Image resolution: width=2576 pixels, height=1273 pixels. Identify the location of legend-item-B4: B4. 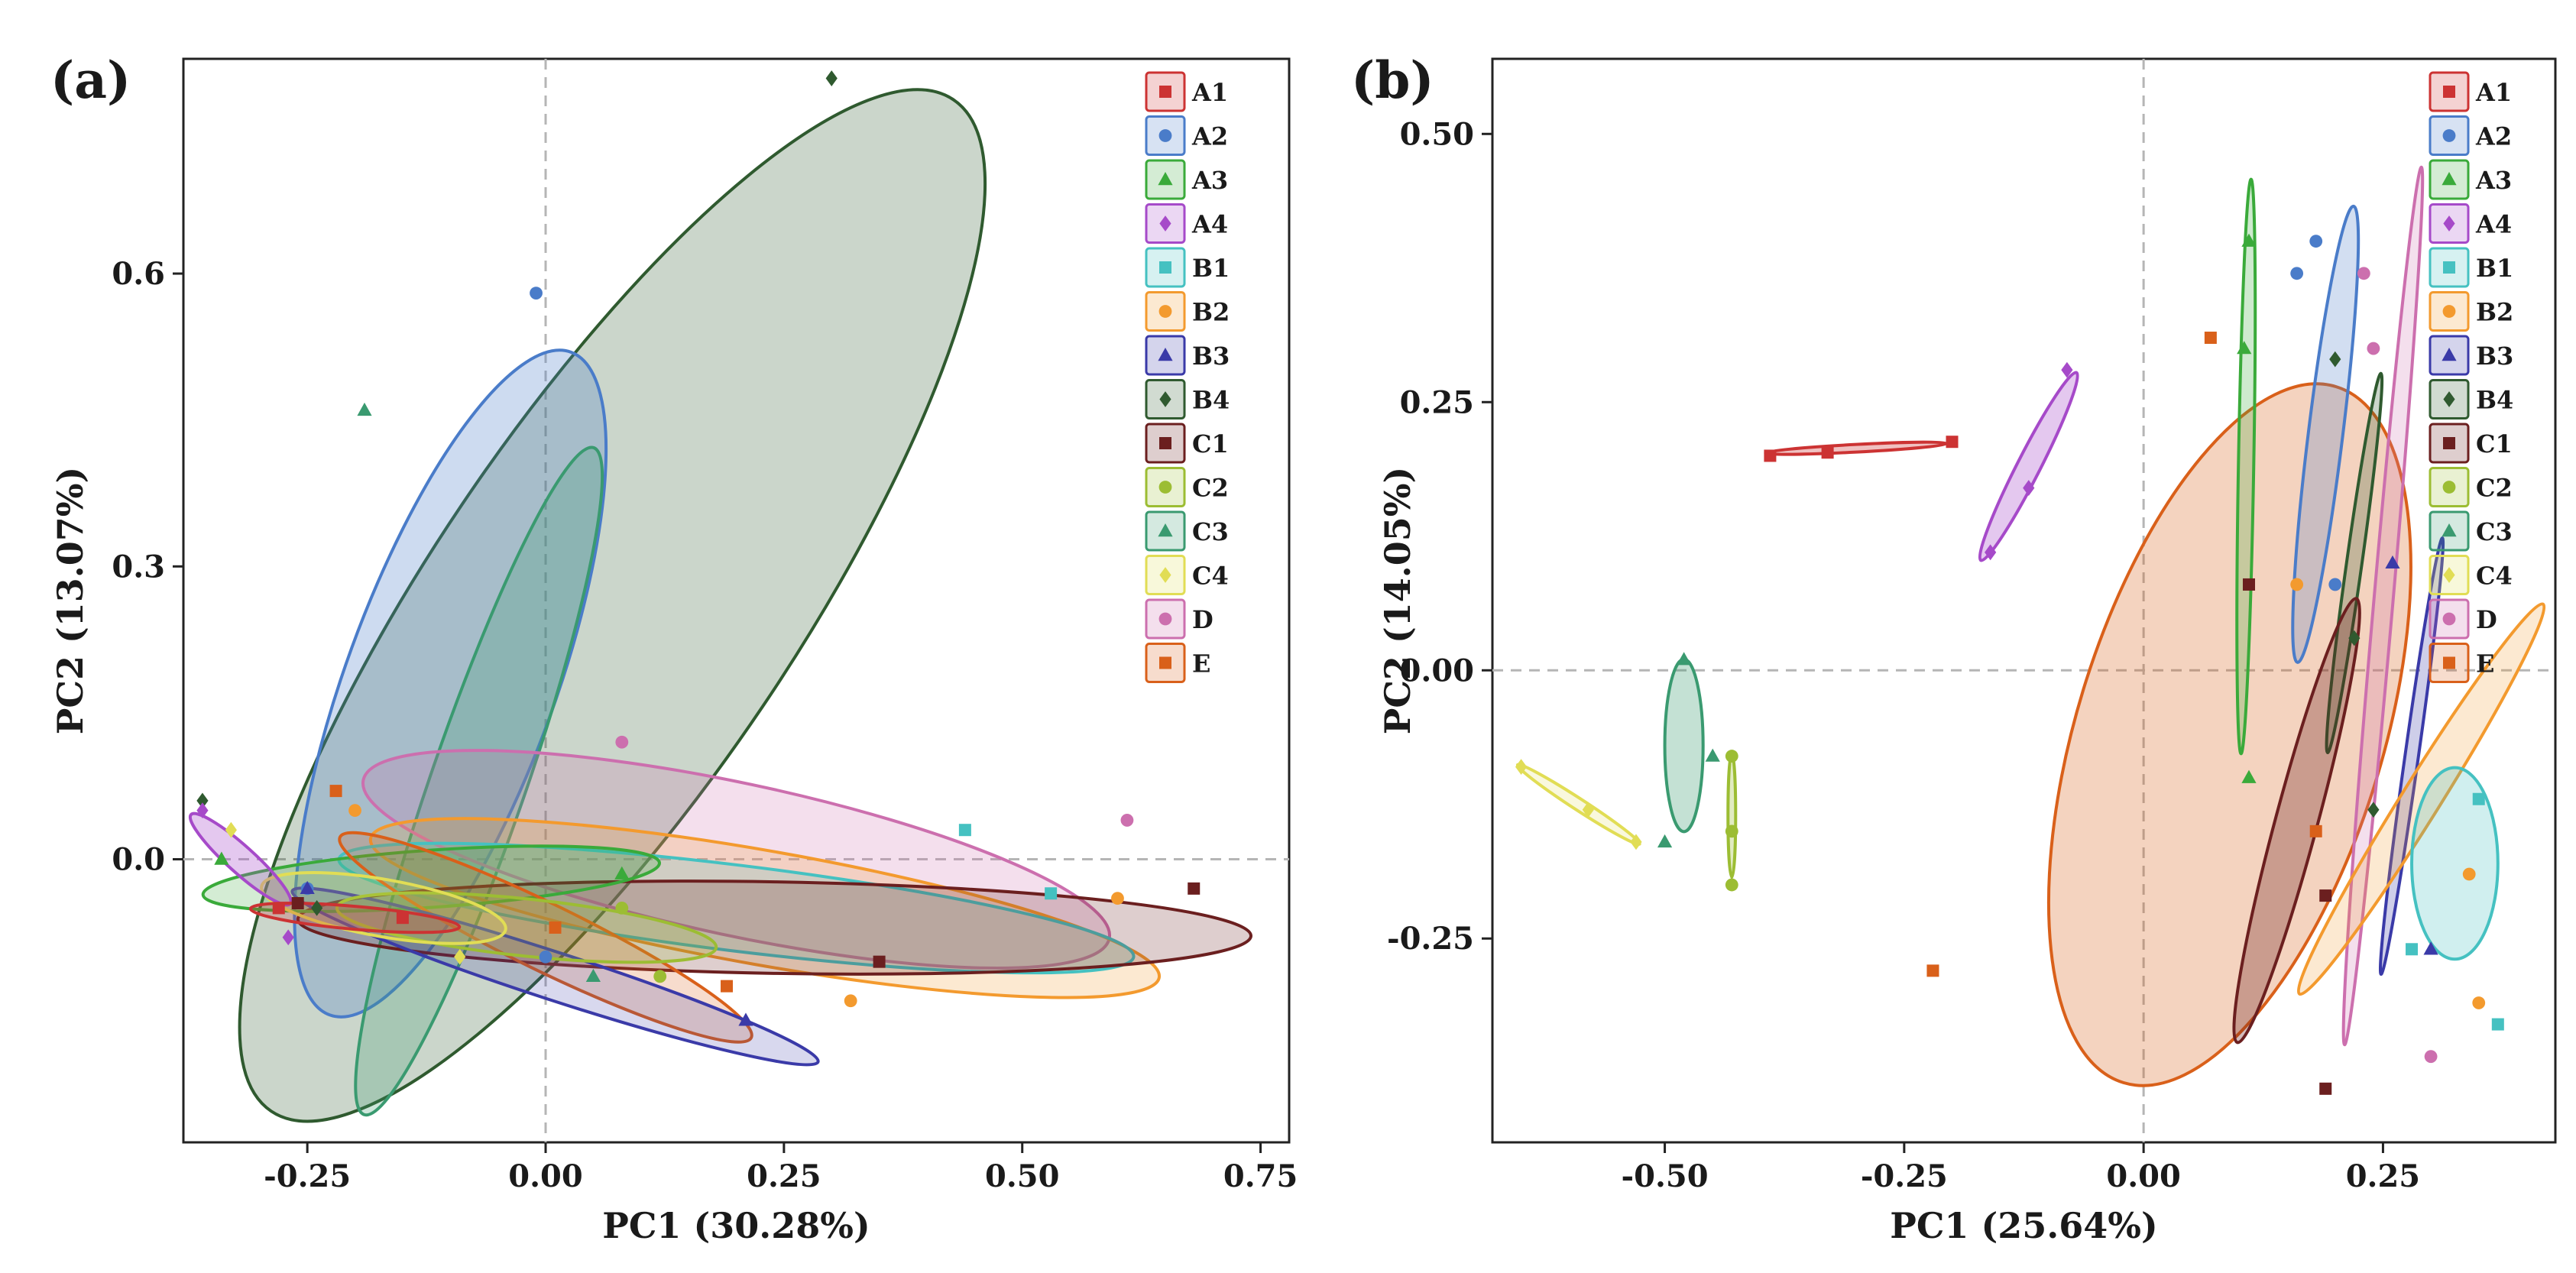
(2471, 399).